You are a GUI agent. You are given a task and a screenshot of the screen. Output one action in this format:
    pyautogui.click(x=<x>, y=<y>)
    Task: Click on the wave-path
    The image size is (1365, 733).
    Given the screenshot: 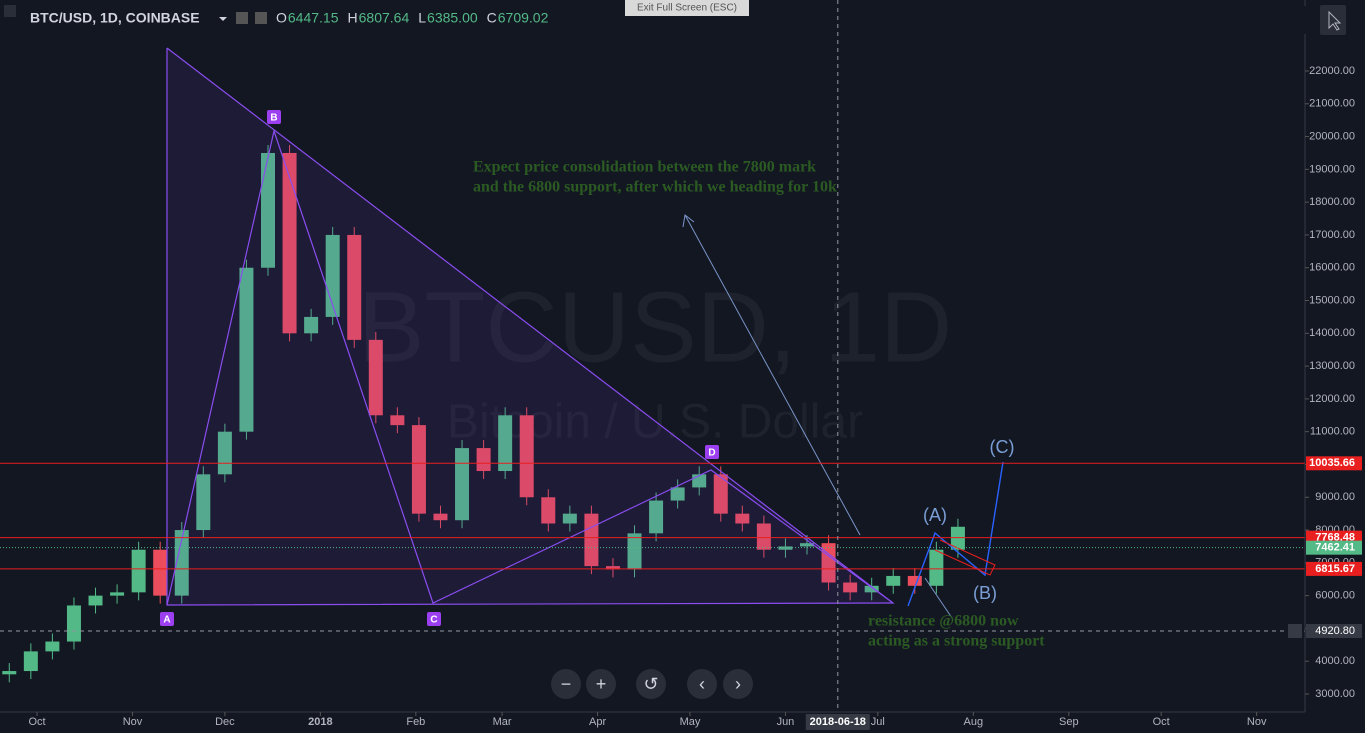 What is the action you would take?
    pyautogui.click(x=955, y=534)
    